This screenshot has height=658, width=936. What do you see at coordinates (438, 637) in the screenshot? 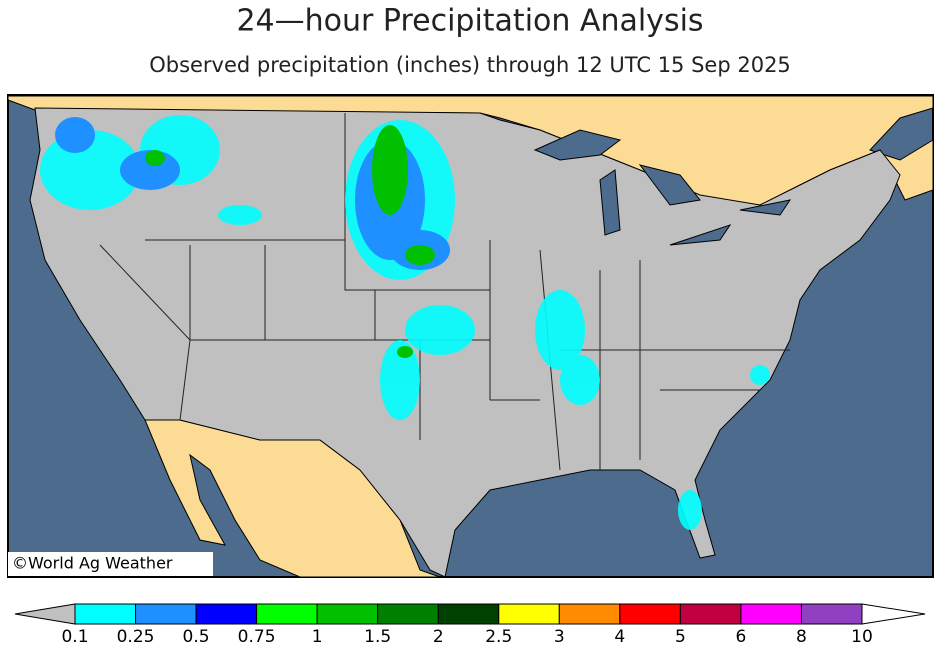
I see `legend-label: 2` at bounding box center [438, 637].